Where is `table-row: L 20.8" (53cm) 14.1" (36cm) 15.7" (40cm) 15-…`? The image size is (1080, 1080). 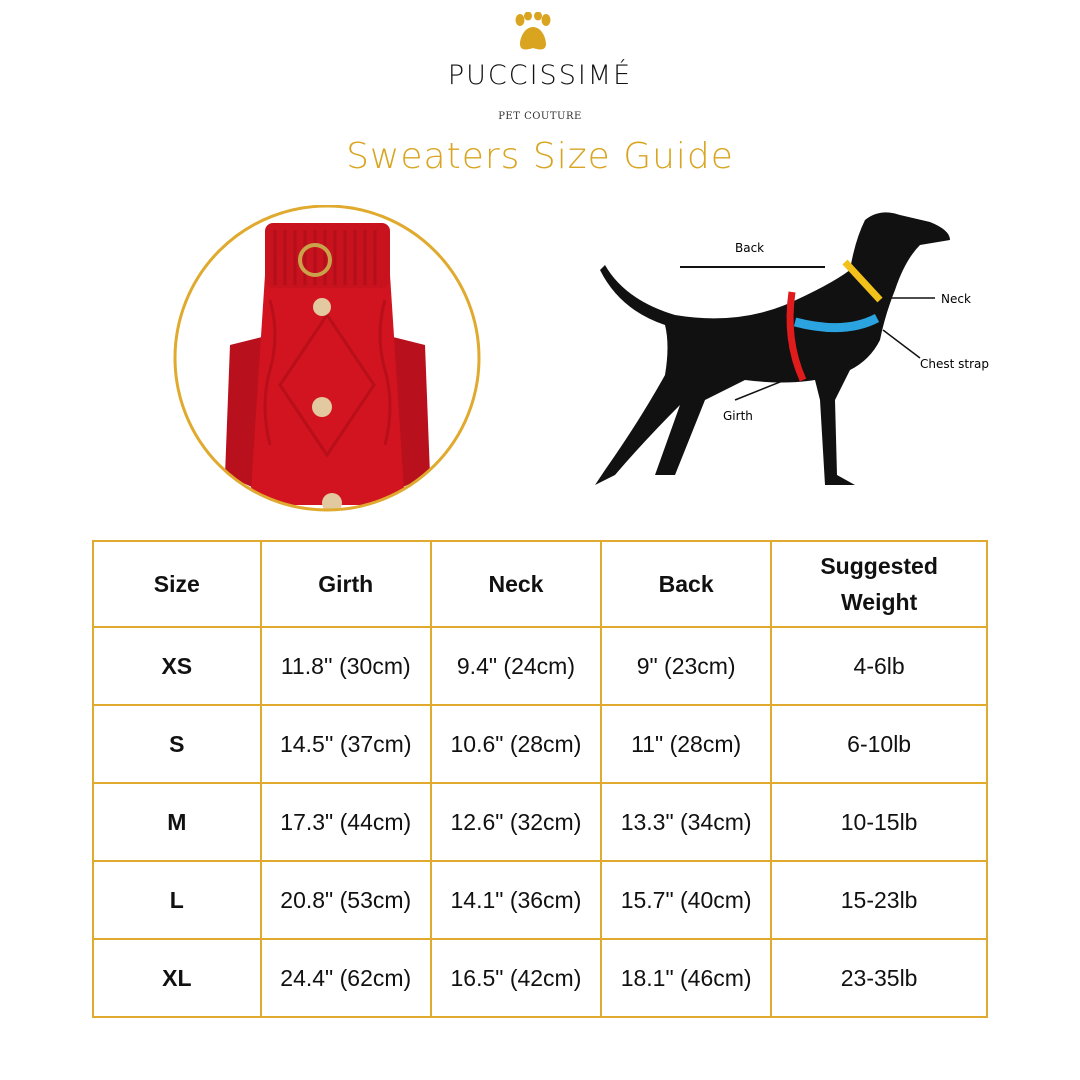 table-row: L 20.8" (53cm) 14.1" (36cm) 15.7" (40cm) 15-… is located at coordinates (540, 900).